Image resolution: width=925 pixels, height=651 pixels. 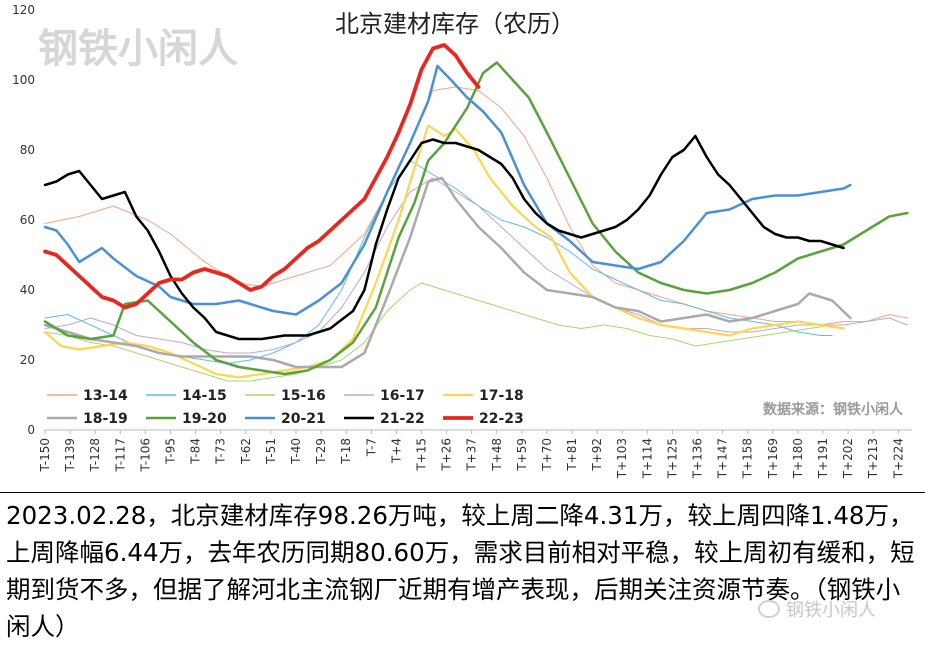 What do you see at coordinates (246, 451) in the screenshot?
I see `x-tick-label: T-62` at bounding box center [246, 451].